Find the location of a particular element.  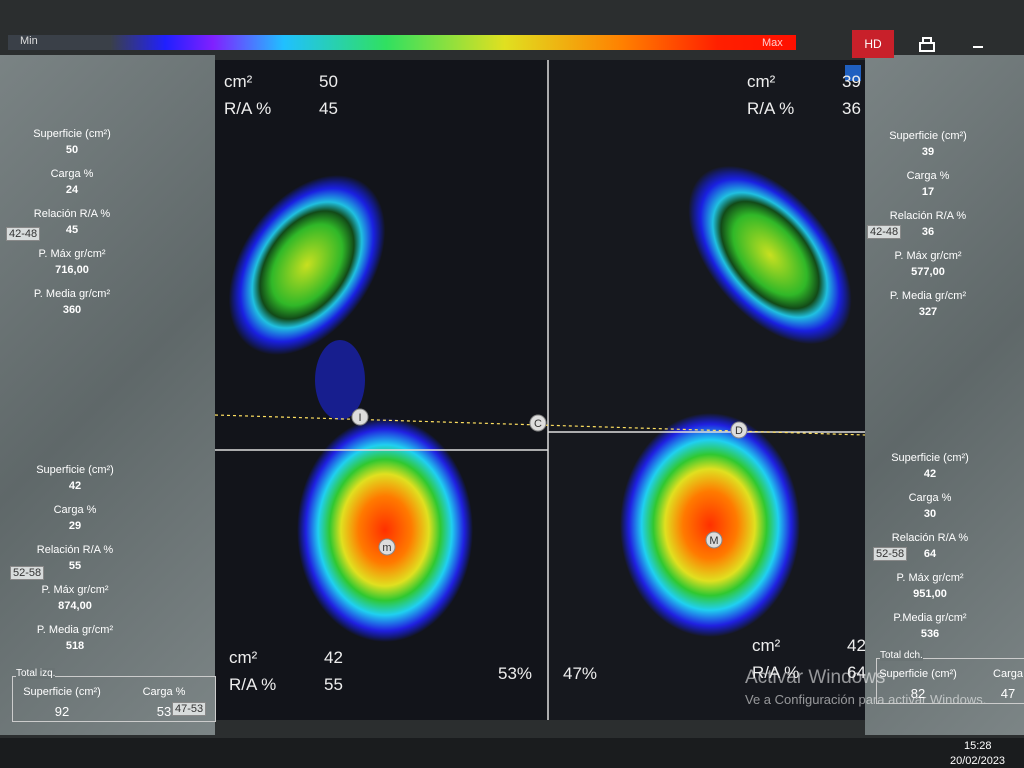

stat-value: 55 is located at coordinates (75, 566).